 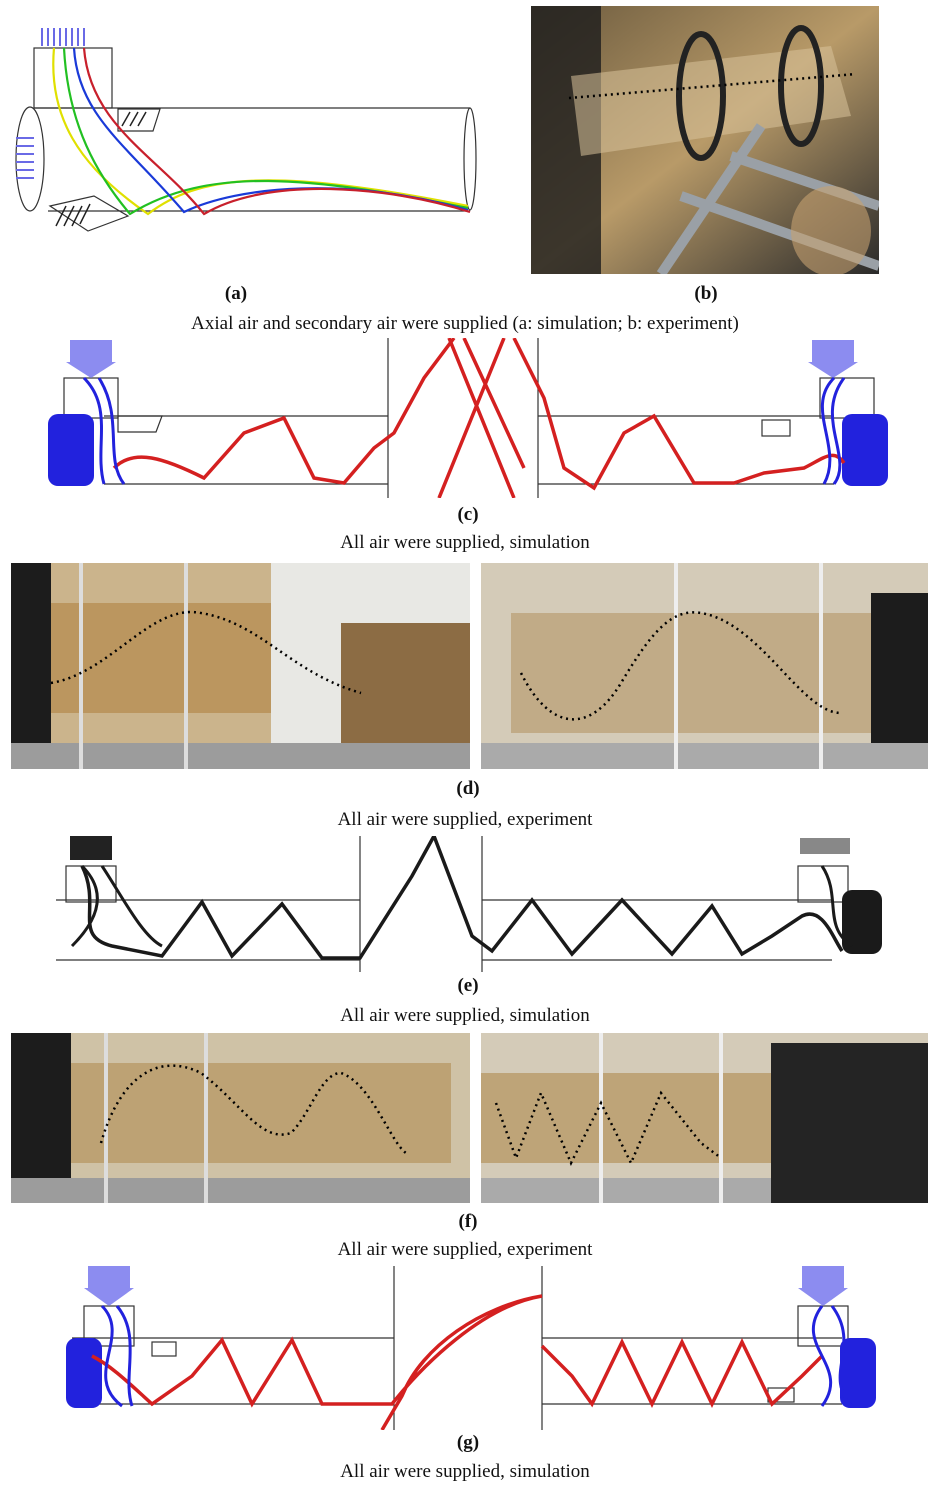 I want to click on trajectory-d-left, so click(x=206, y=652).